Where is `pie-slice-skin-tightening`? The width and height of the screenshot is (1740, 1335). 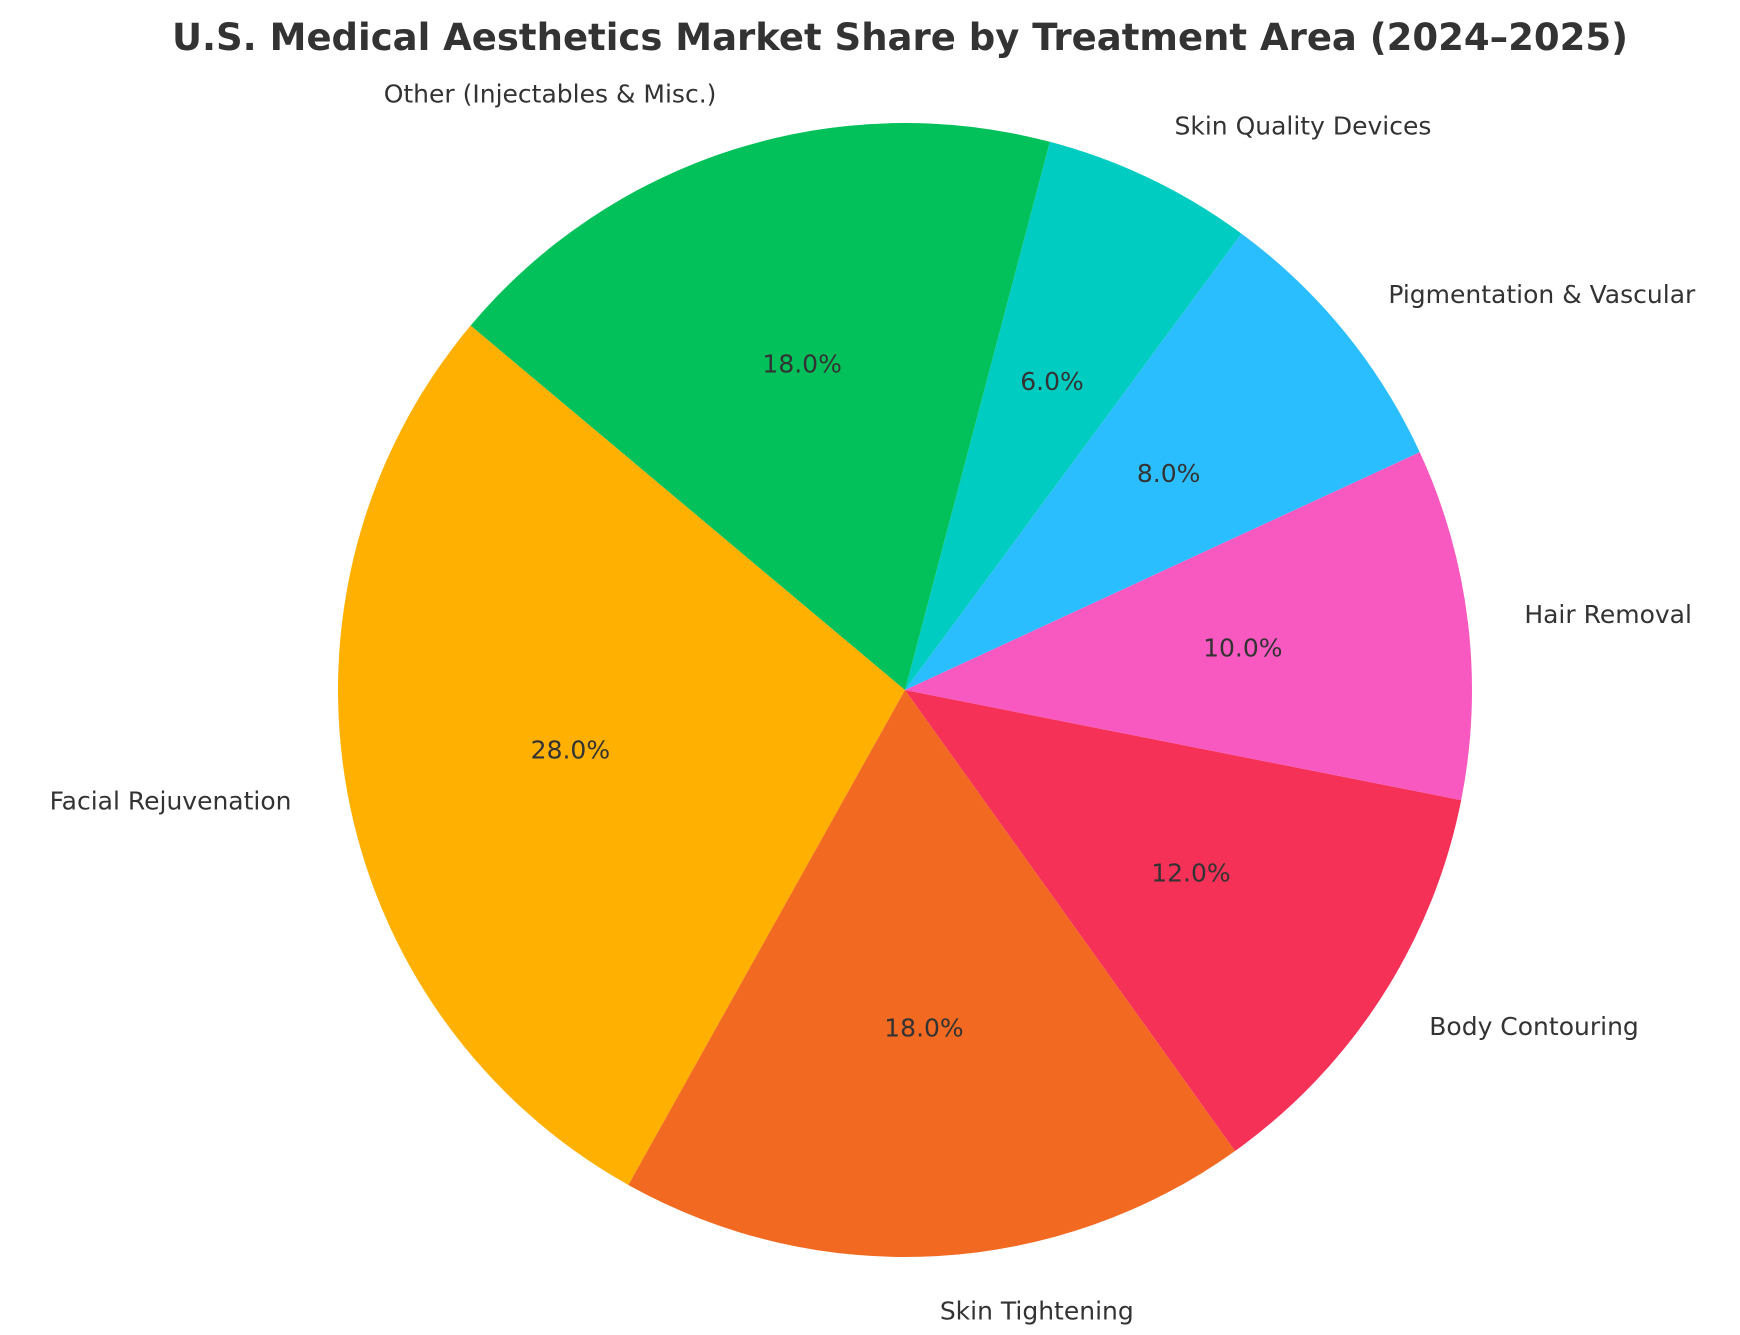 pie-slice-skin-tightening is located at coordinates (932, 973).